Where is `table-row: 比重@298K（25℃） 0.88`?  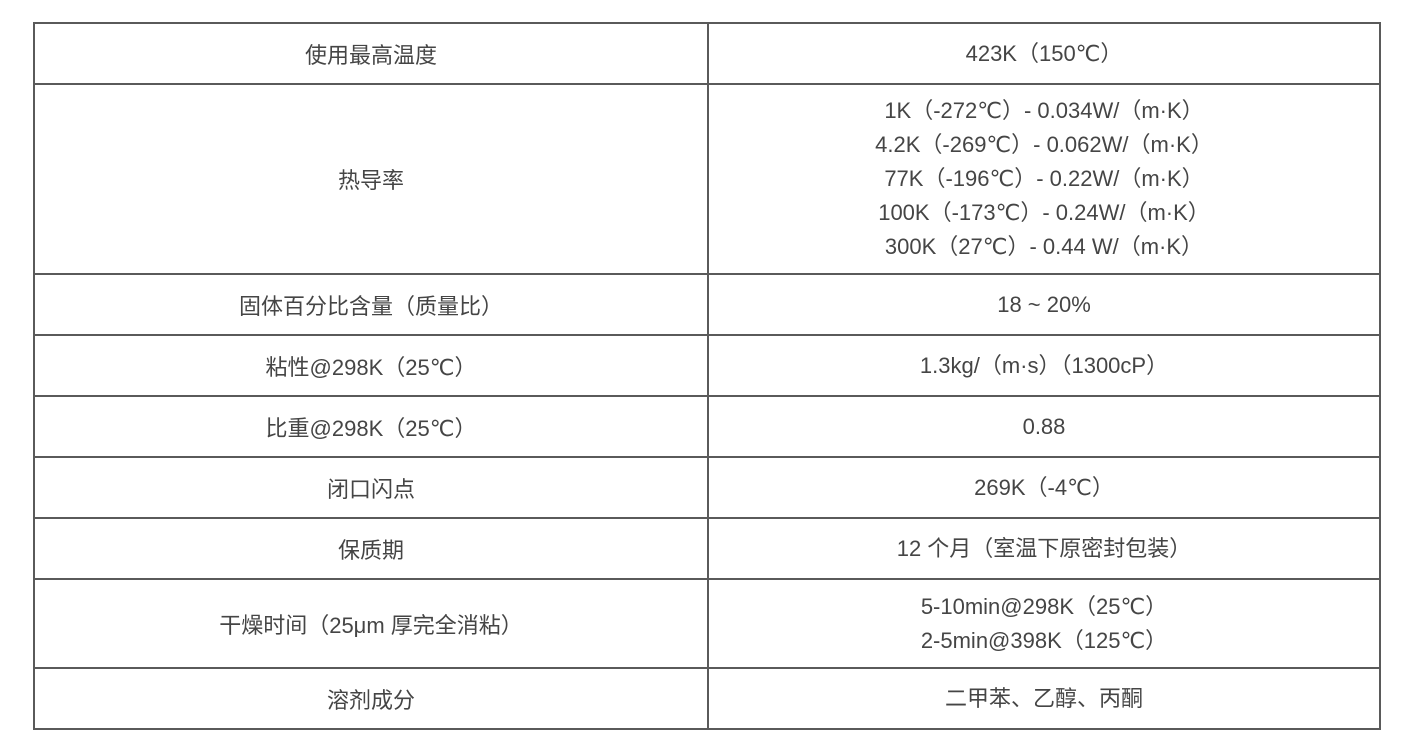
table-row: 比重@298K（25℃） 0.88 is located at coordinates (707, 426).